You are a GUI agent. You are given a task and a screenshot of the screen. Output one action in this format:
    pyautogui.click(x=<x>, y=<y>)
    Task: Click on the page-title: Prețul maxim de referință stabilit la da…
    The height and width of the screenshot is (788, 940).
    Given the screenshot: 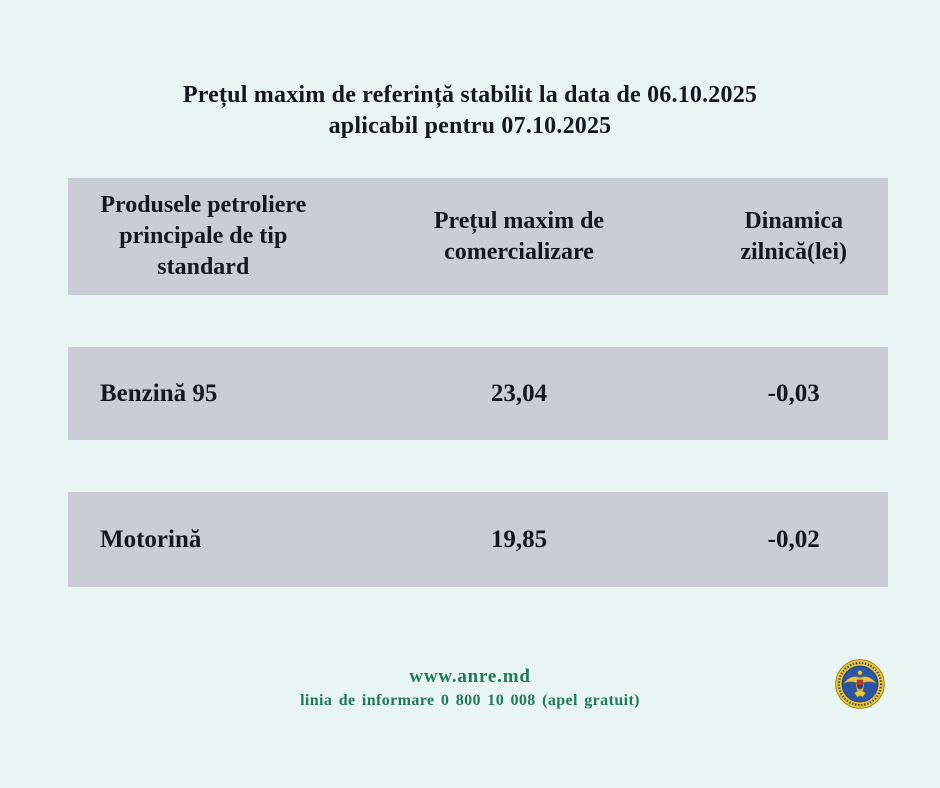 What is the action you would take?
    pyautogui.click(x=470, y=111)
    